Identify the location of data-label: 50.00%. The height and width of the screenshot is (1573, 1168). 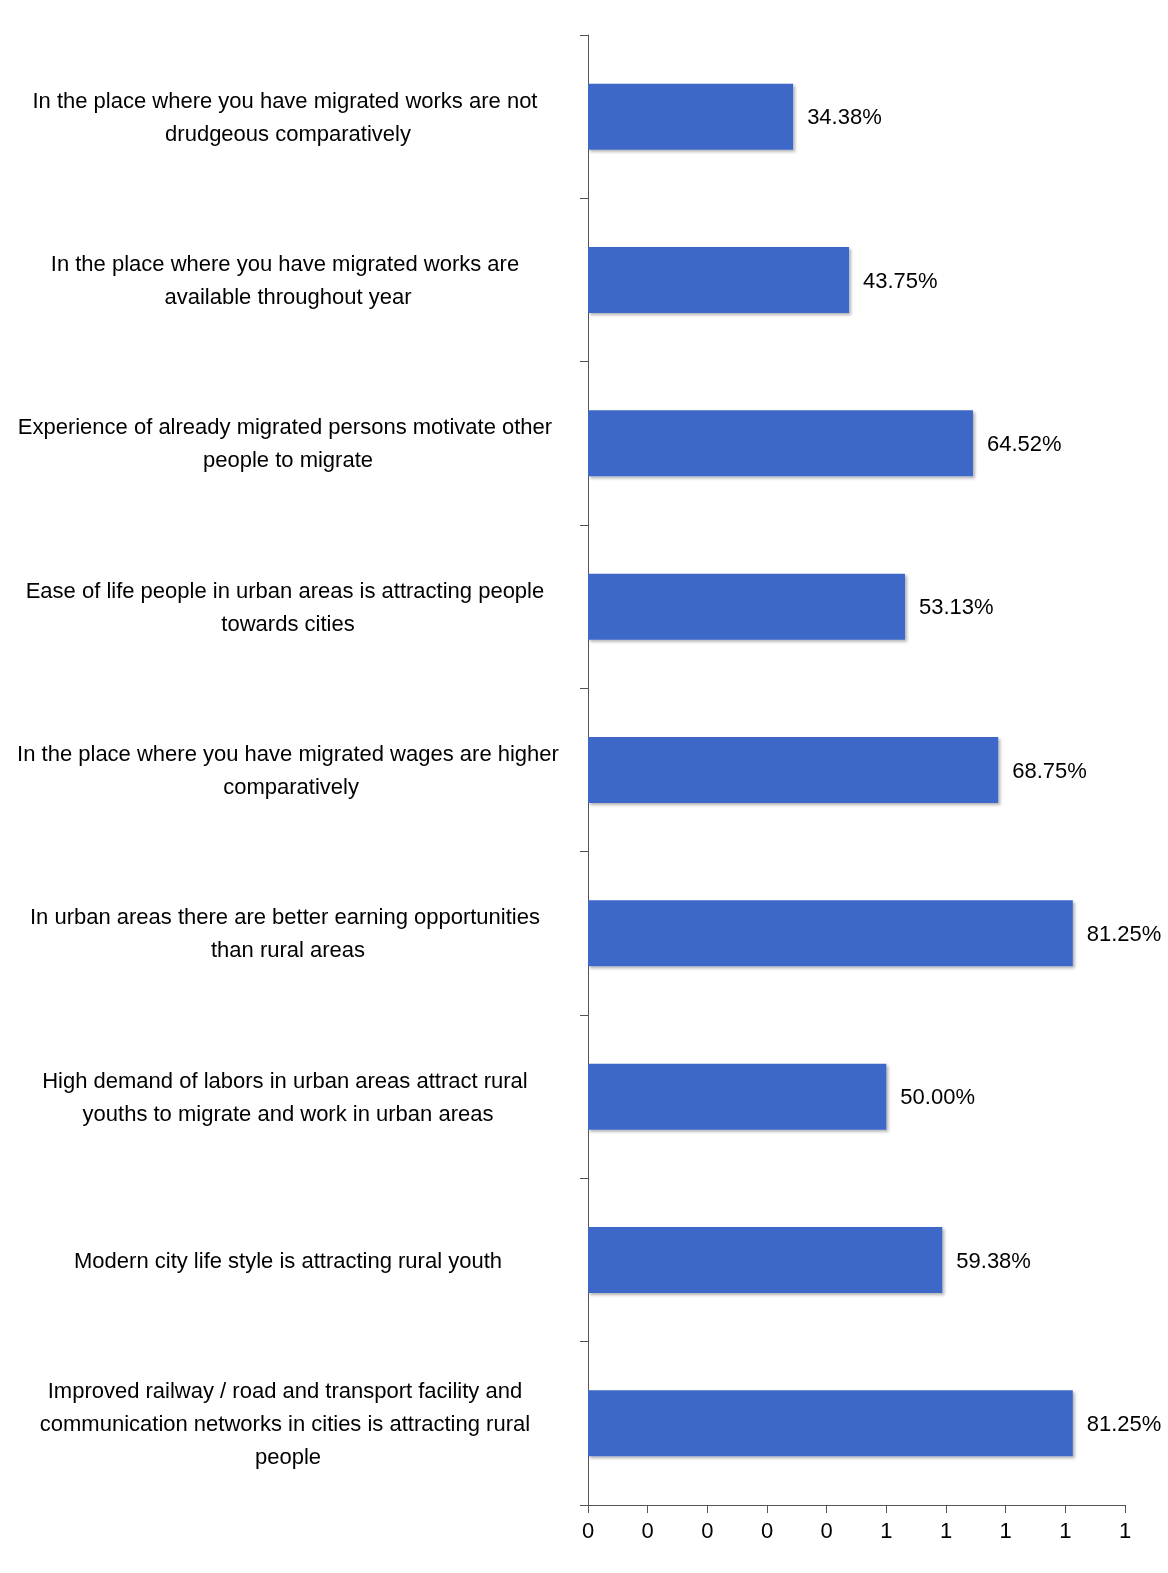
(937, 1097).